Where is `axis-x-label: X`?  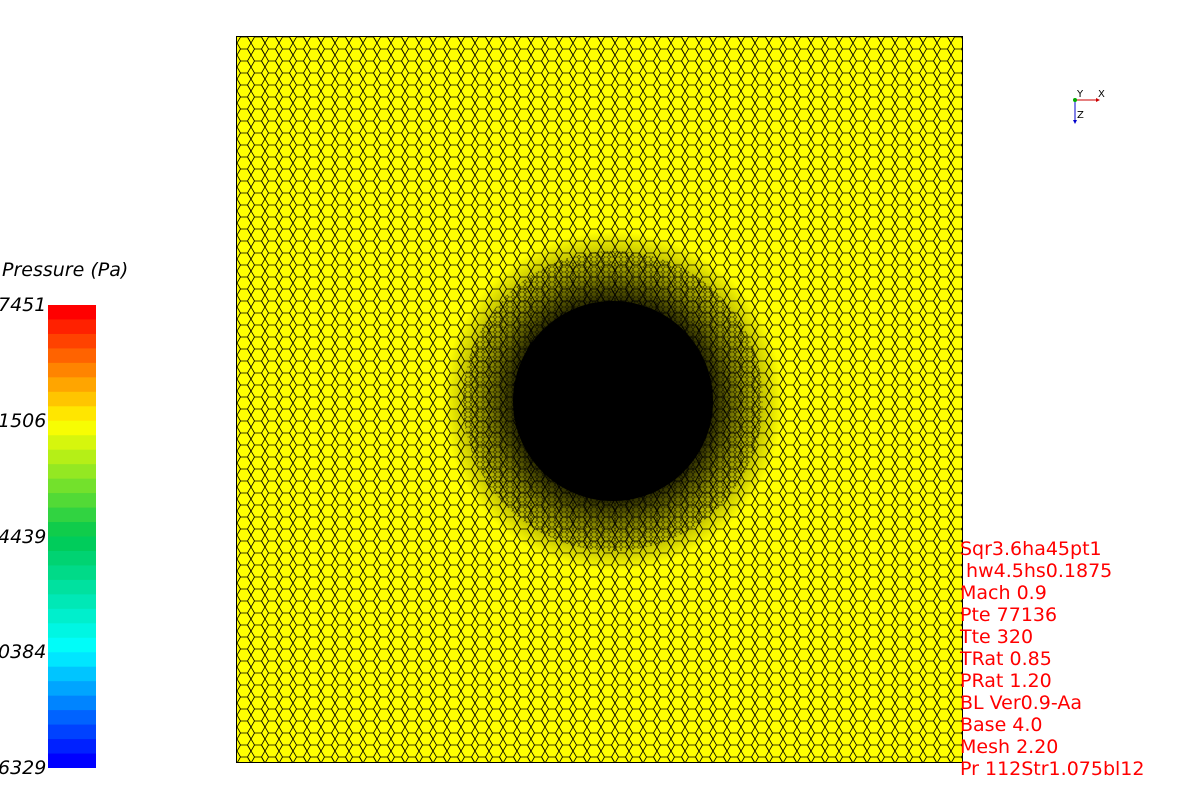 axis-x-label: X is located at coordinates (1101, 94).